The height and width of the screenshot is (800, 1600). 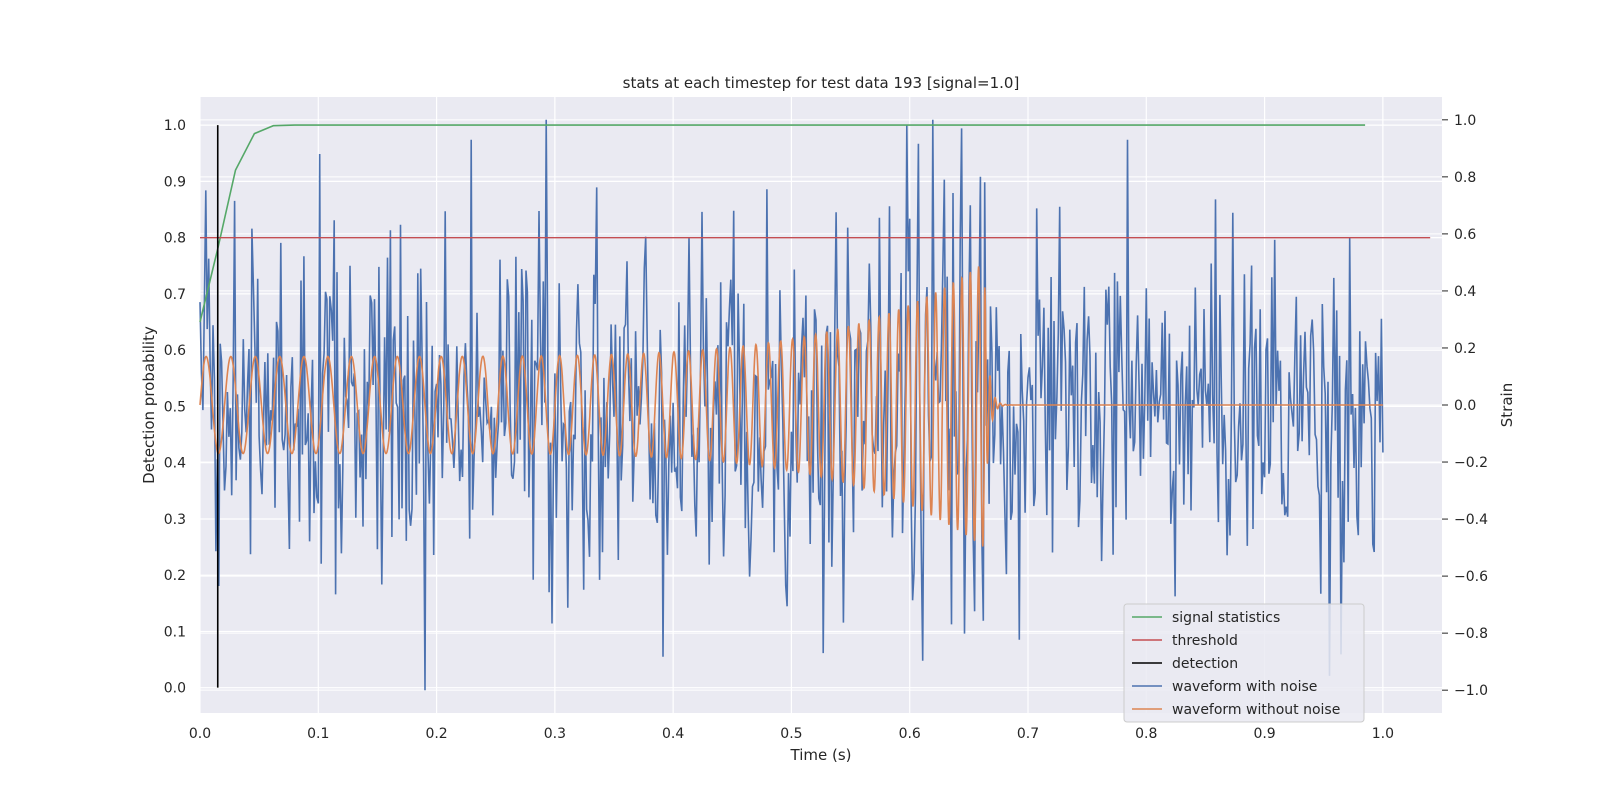 I want to click on x-tick-label: 0.4, so click(x=673, y=734).